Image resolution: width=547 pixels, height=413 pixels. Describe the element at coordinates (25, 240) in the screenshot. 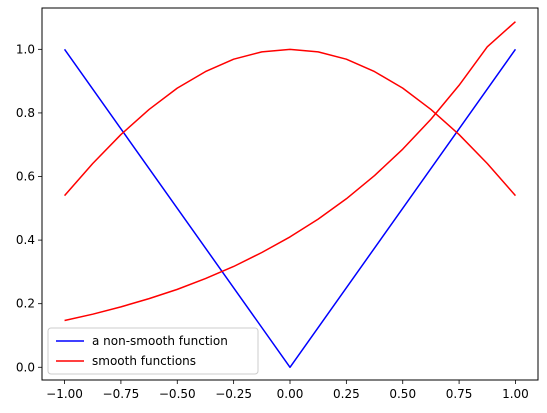

I see `y-tick-label: 0.4` at that location.